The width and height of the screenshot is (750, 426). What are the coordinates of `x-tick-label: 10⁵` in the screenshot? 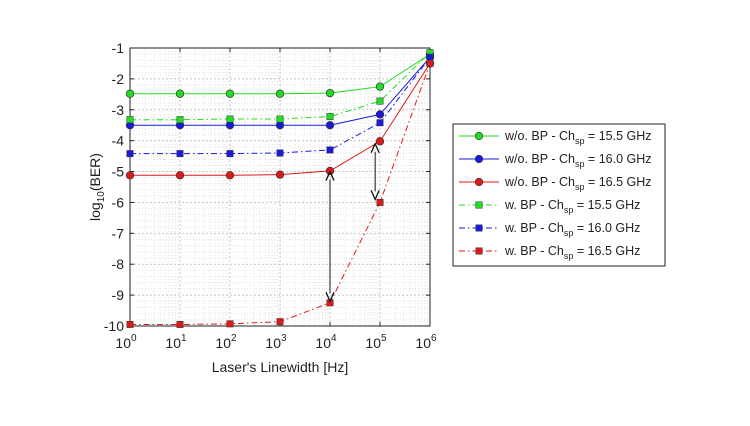 It's located at (376, 342).